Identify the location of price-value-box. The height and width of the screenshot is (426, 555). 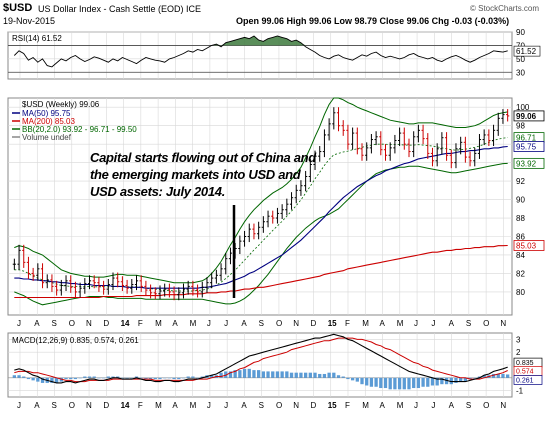
(529, 163).